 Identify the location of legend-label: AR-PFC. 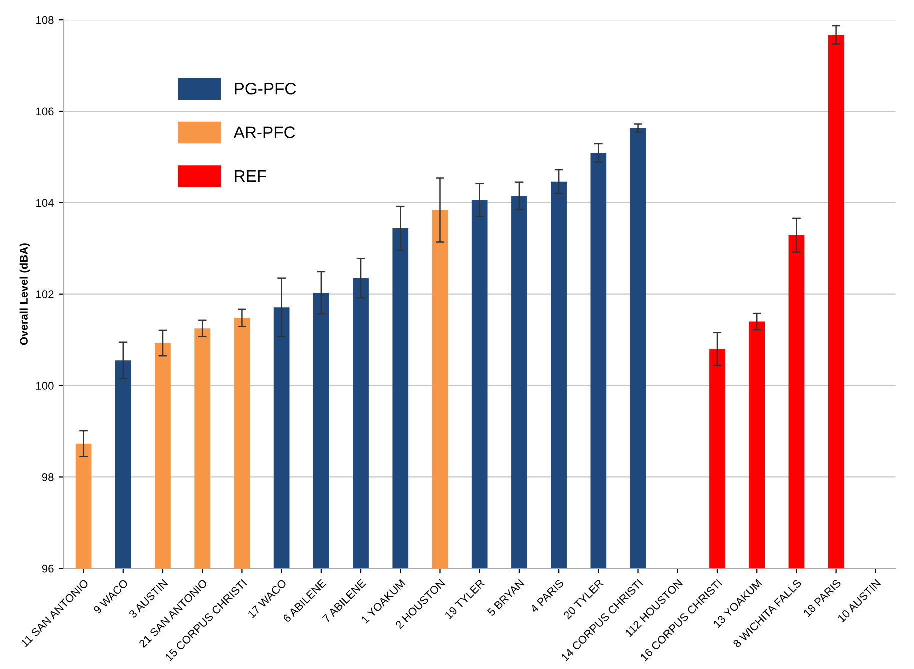
(265, 132).